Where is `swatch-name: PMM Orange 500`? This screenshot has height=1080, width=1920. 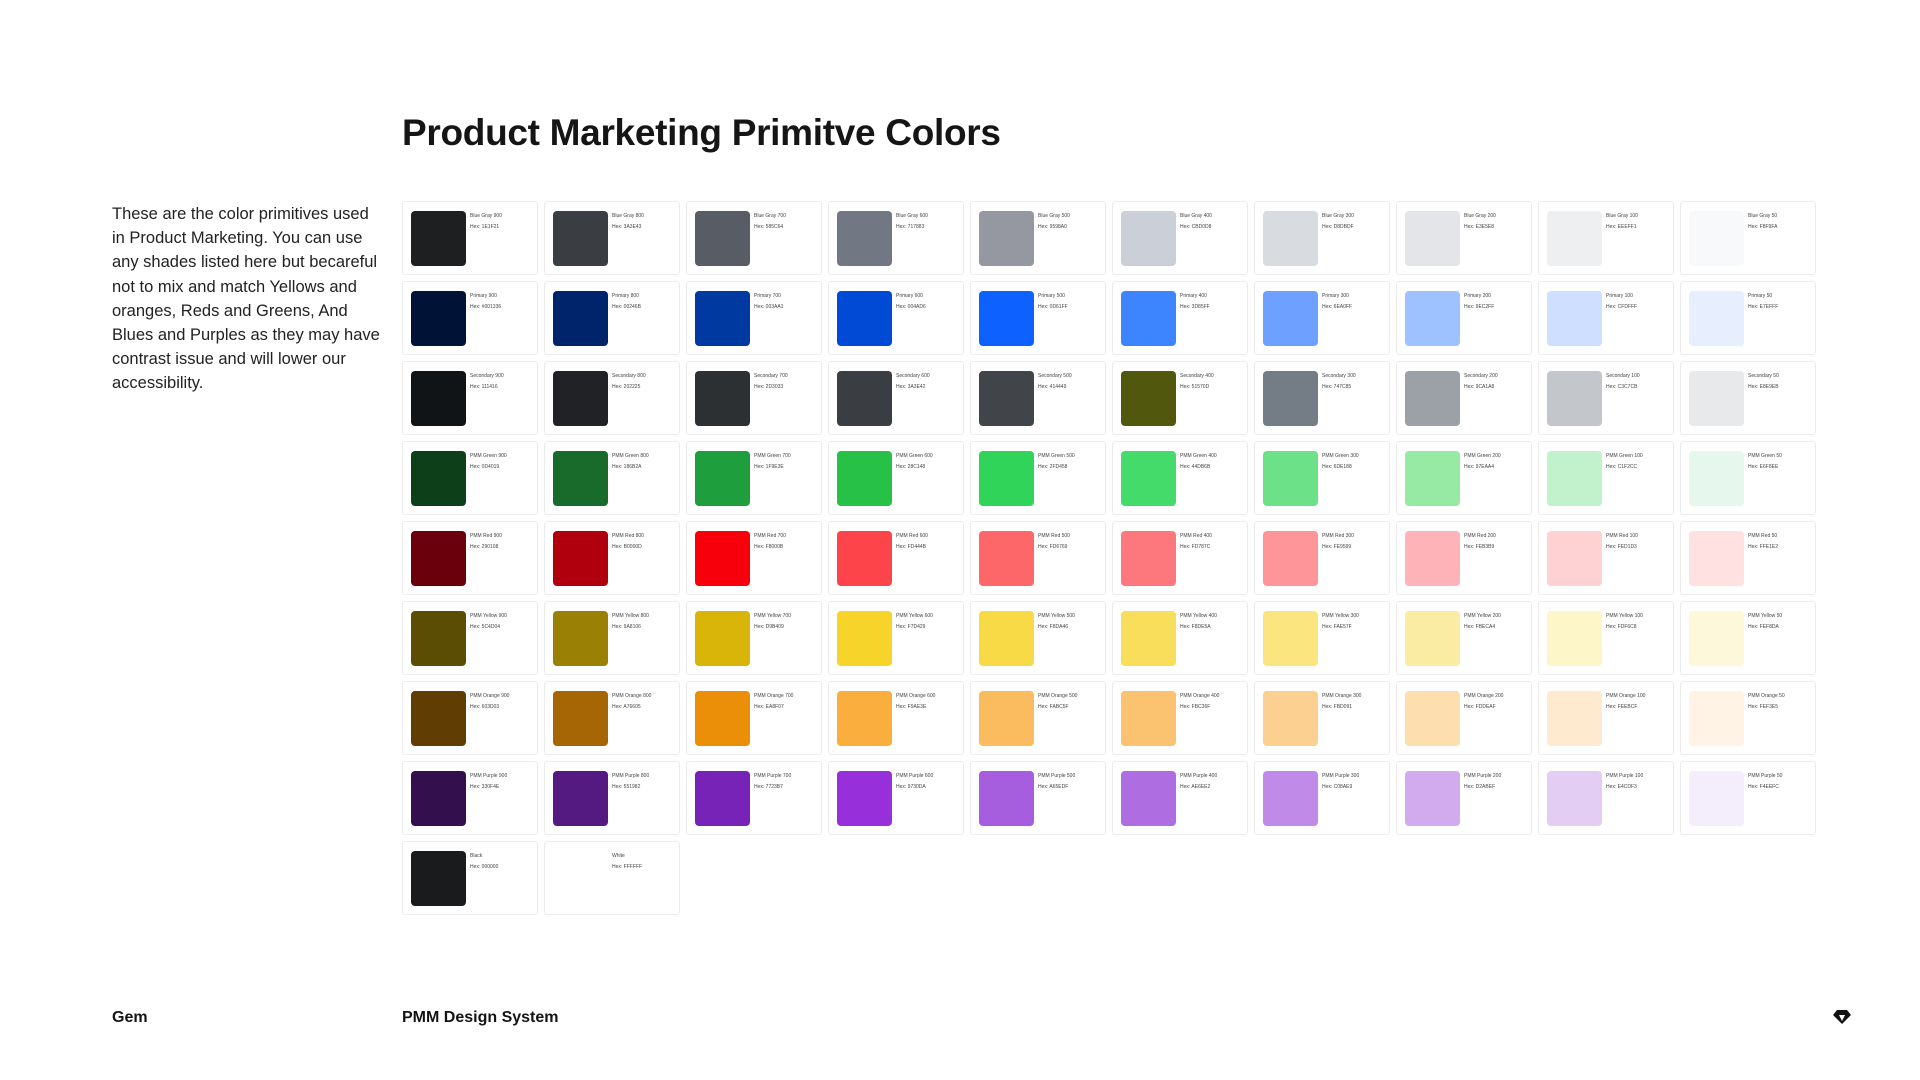 swatch-name: PMM Orange 500 is located at coordinates (1058, 696).